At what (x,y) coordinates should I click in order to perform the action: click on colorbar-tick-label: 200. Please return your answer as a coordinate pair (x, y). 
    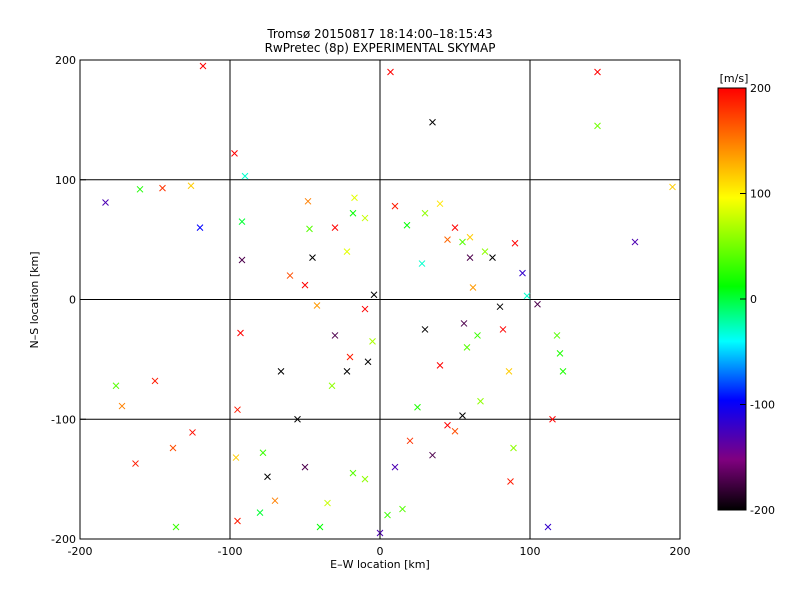
    Looking at the image, I should click on (760, 88).